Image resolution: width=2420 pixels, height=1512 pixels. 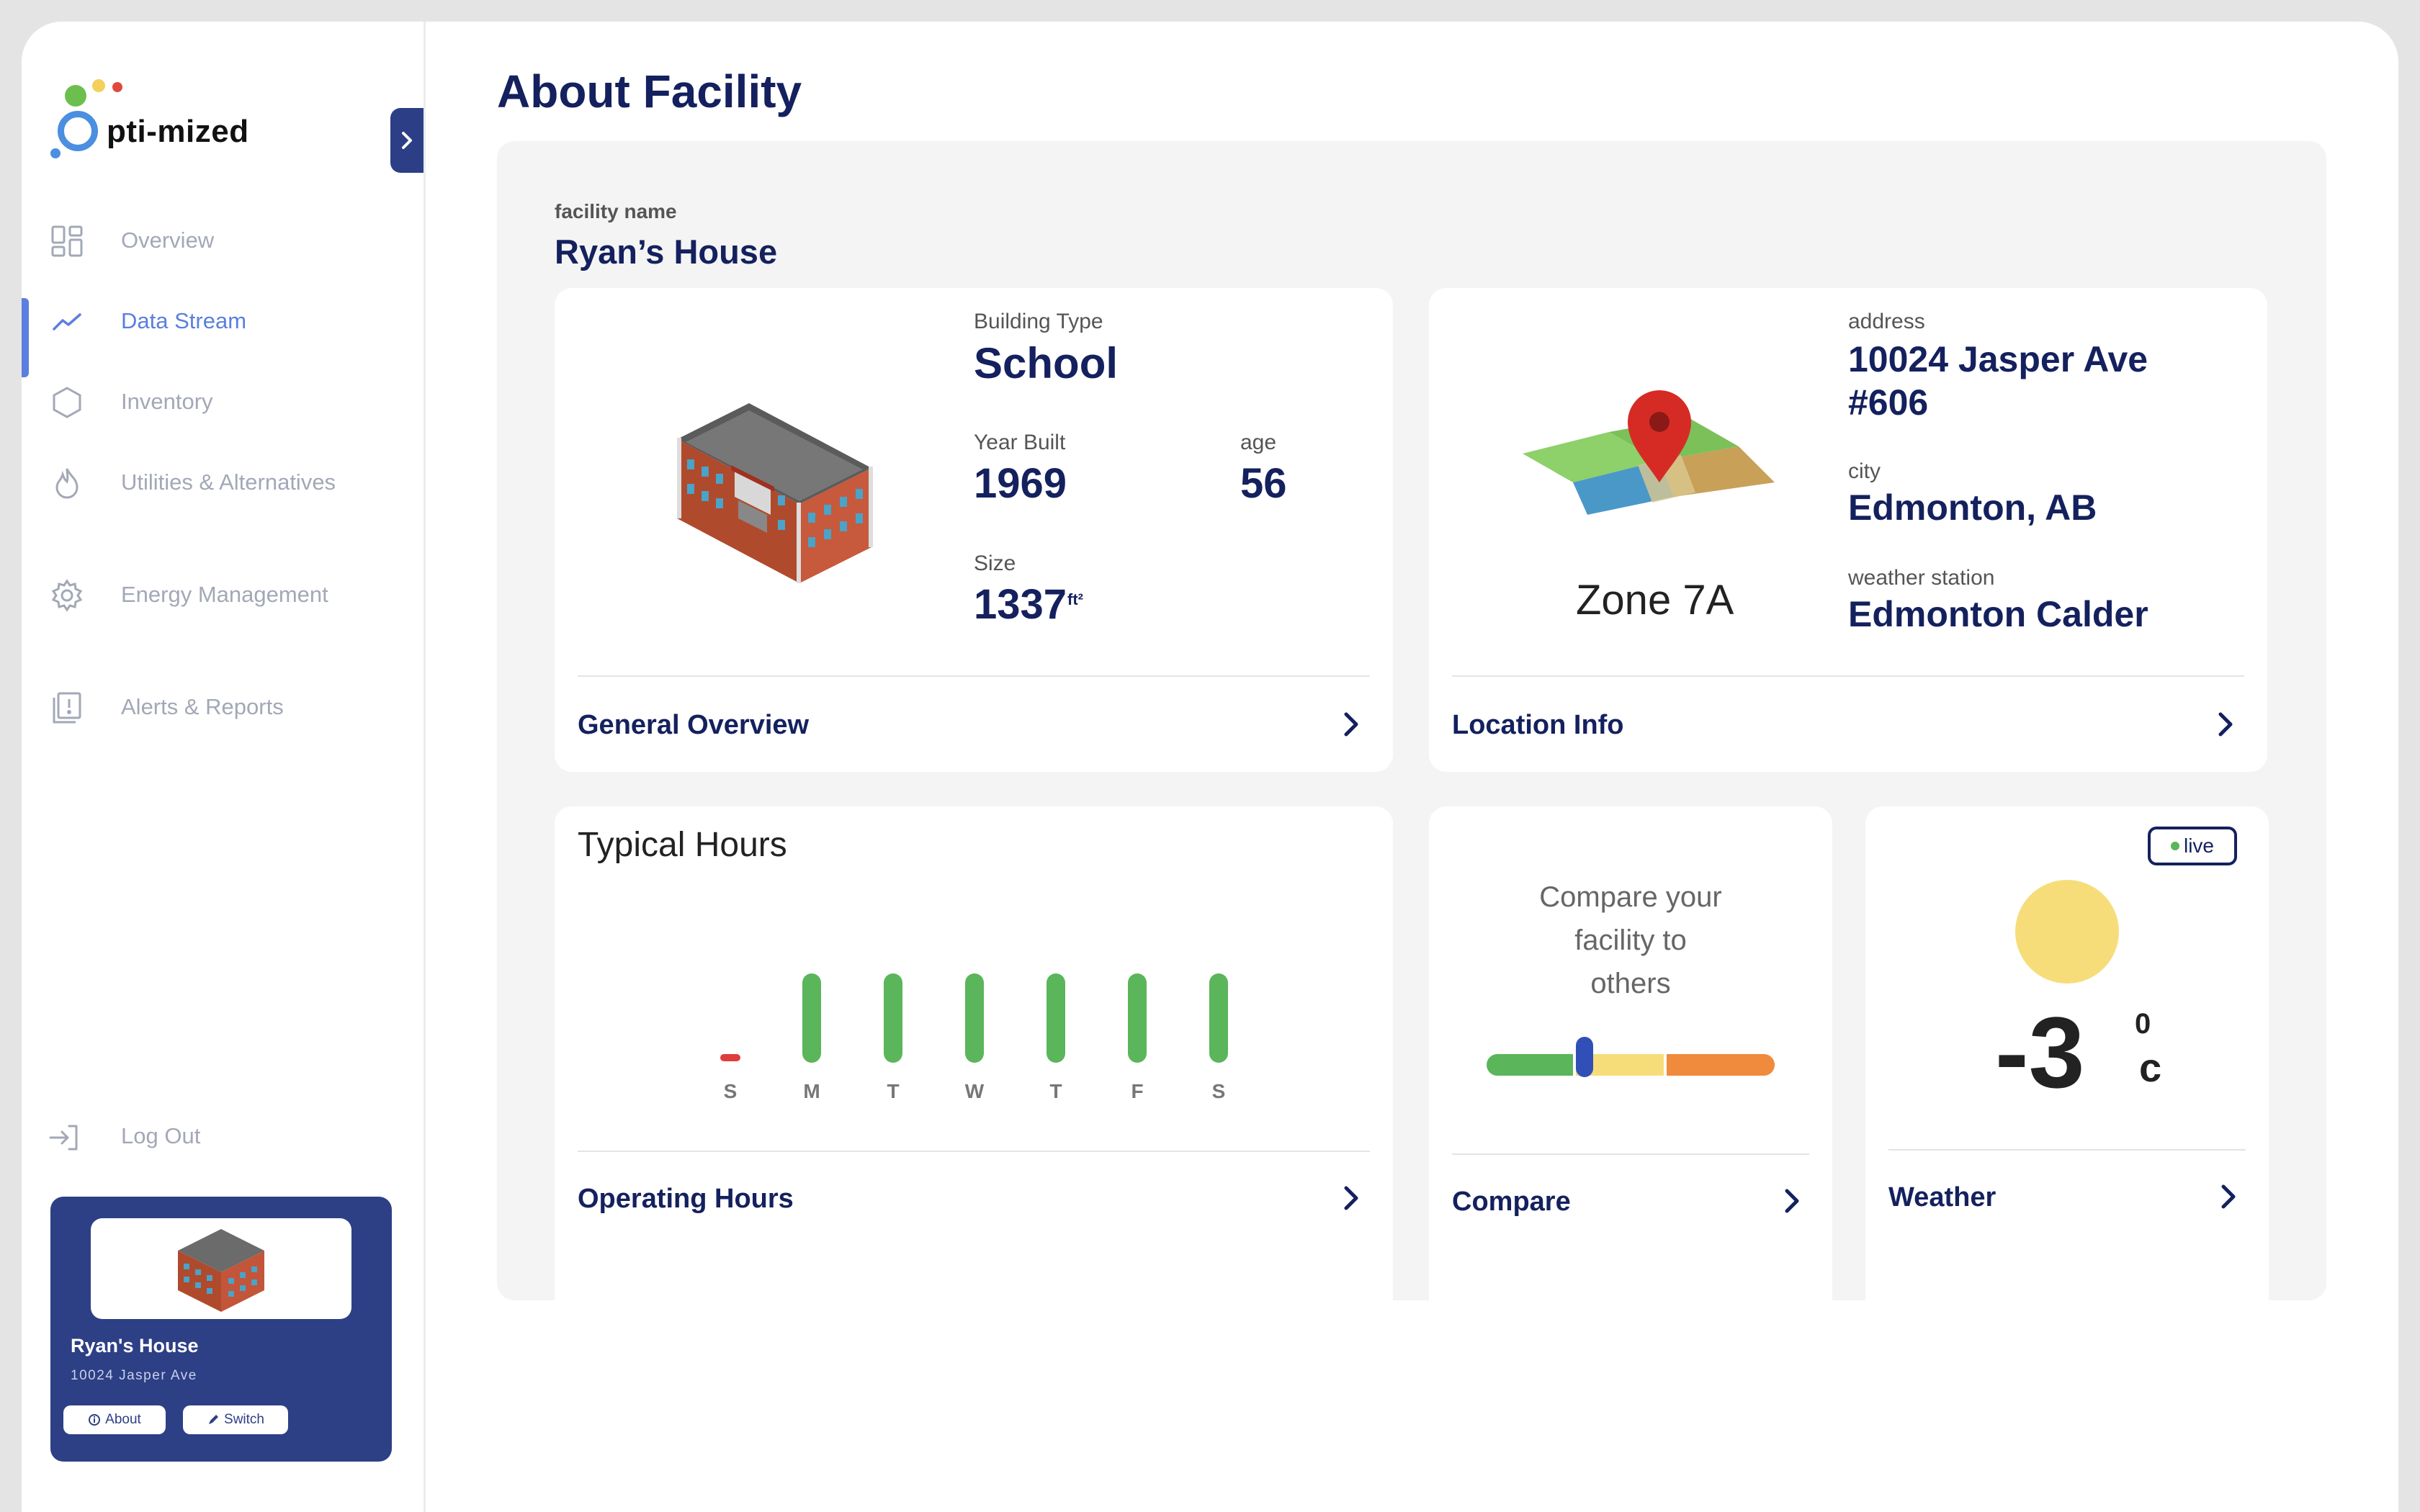 I want to click on about-button: About, so click(x=114, y=1419).